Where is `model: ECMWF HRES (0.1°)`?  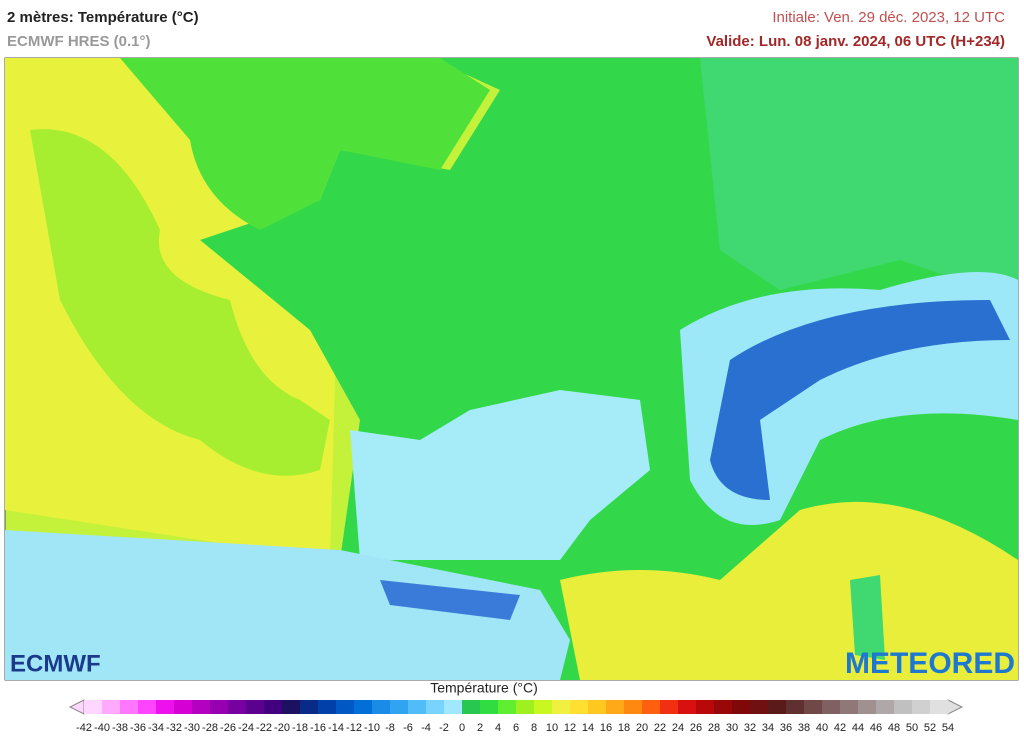 model: ECMWF HRES (0.1°) is located at coordinates (79, 41).